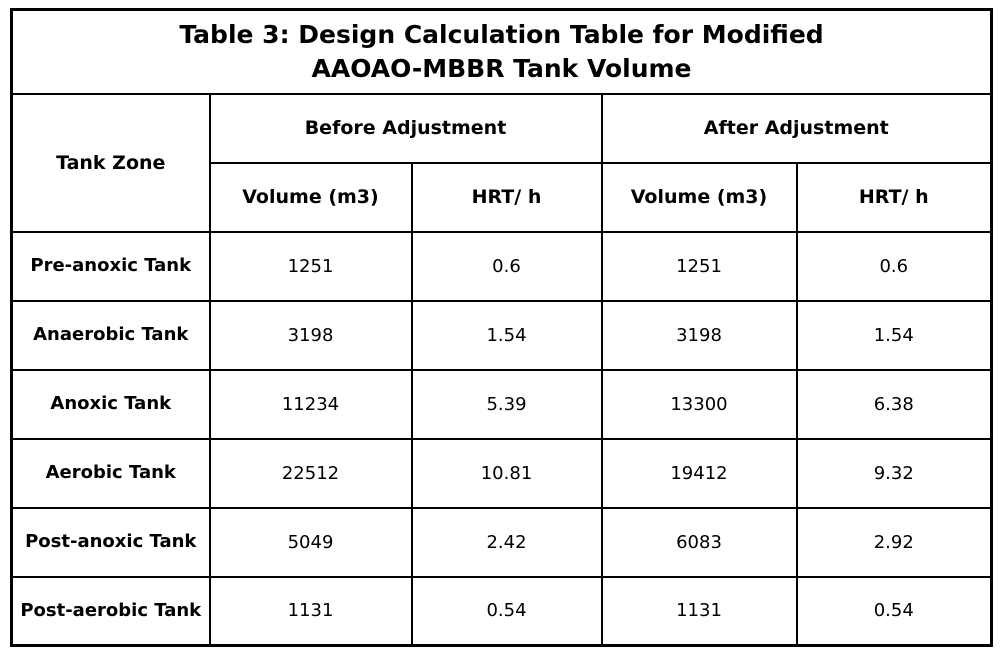 This screenshot has width=1000, height=650. What do you see at coordinates (310, 404) in the screenshot?
I see `volume-before-cell: 11234` at bounding box center [310, 404].